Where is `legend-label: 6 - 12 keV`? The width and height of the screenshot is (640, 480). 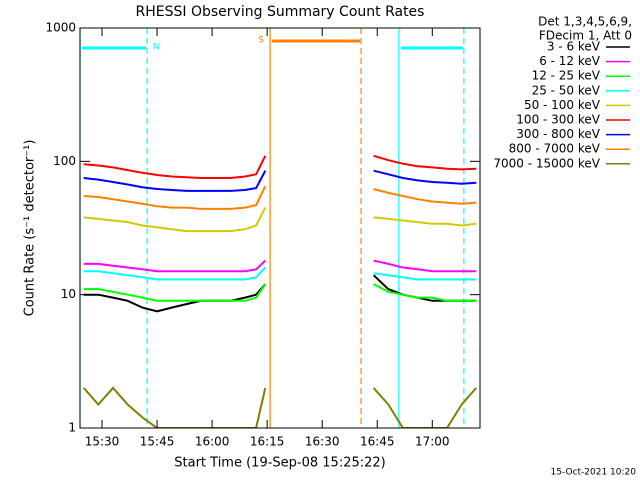
legend-label: 6 - 12 keV is located at coordinates (570, 61).